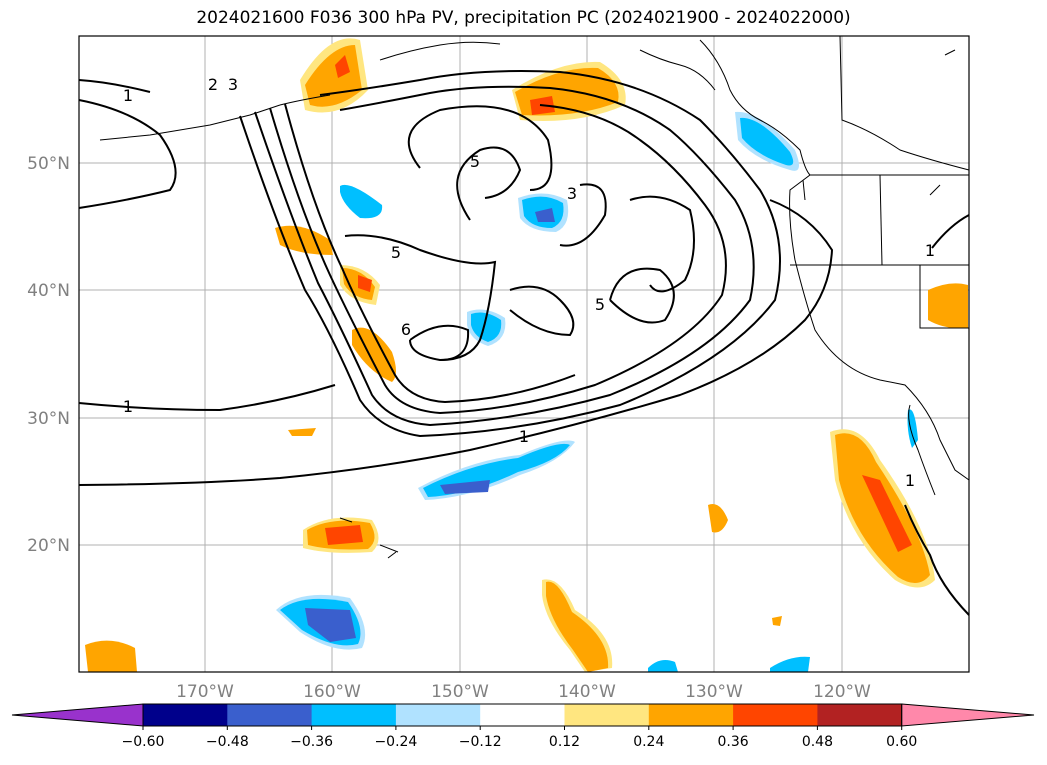 The height and width of the screenshot is (765, 1047). I want to click on lon-label: 120°W, so click(842, 692).